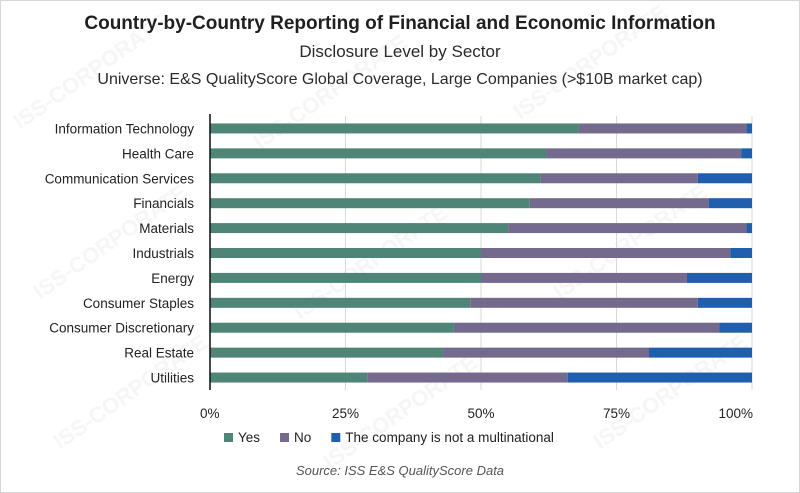 This screenshot has width=800, height=493. I want to click on category-label: Industrials, so click(163, 253).